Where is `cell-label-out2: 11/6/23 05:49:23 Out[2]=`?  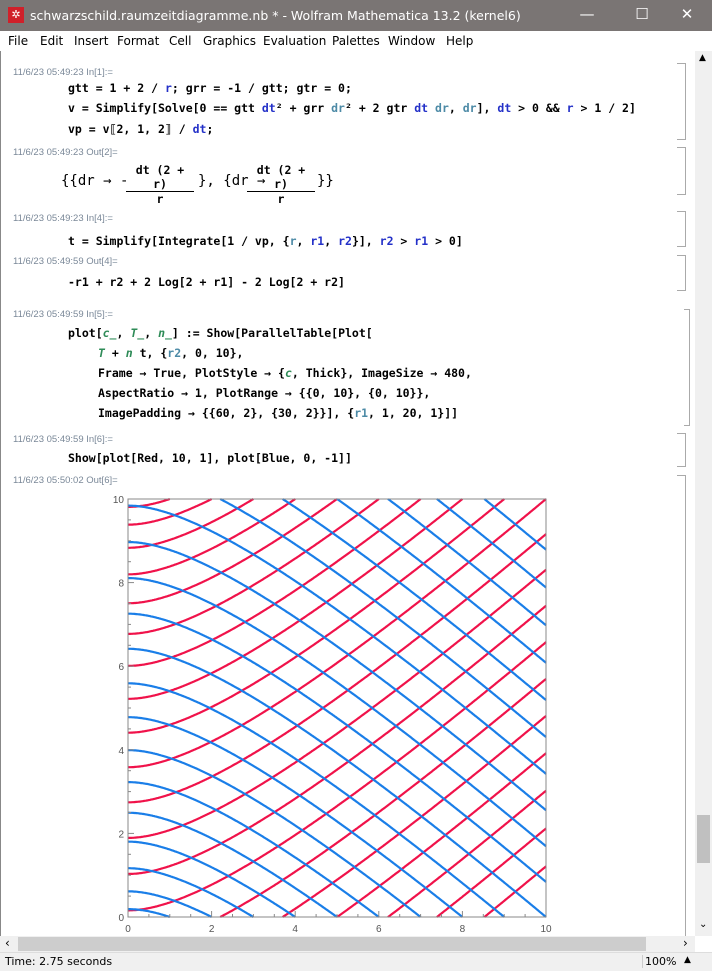 cell-label-out2: 11/6/23 05:49:23 Out[2]= is located at coordinates (65, 152).